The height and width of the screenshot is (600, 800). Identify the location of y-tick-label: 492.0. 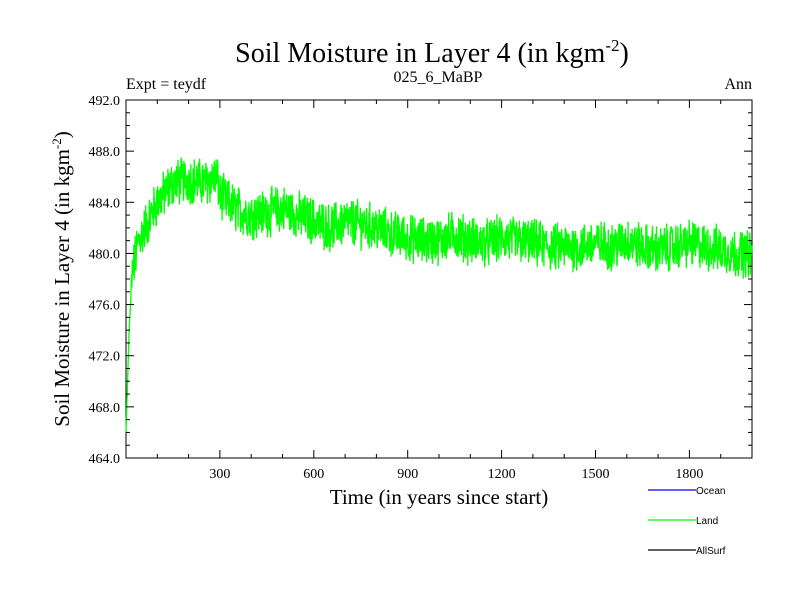
(105, 101).